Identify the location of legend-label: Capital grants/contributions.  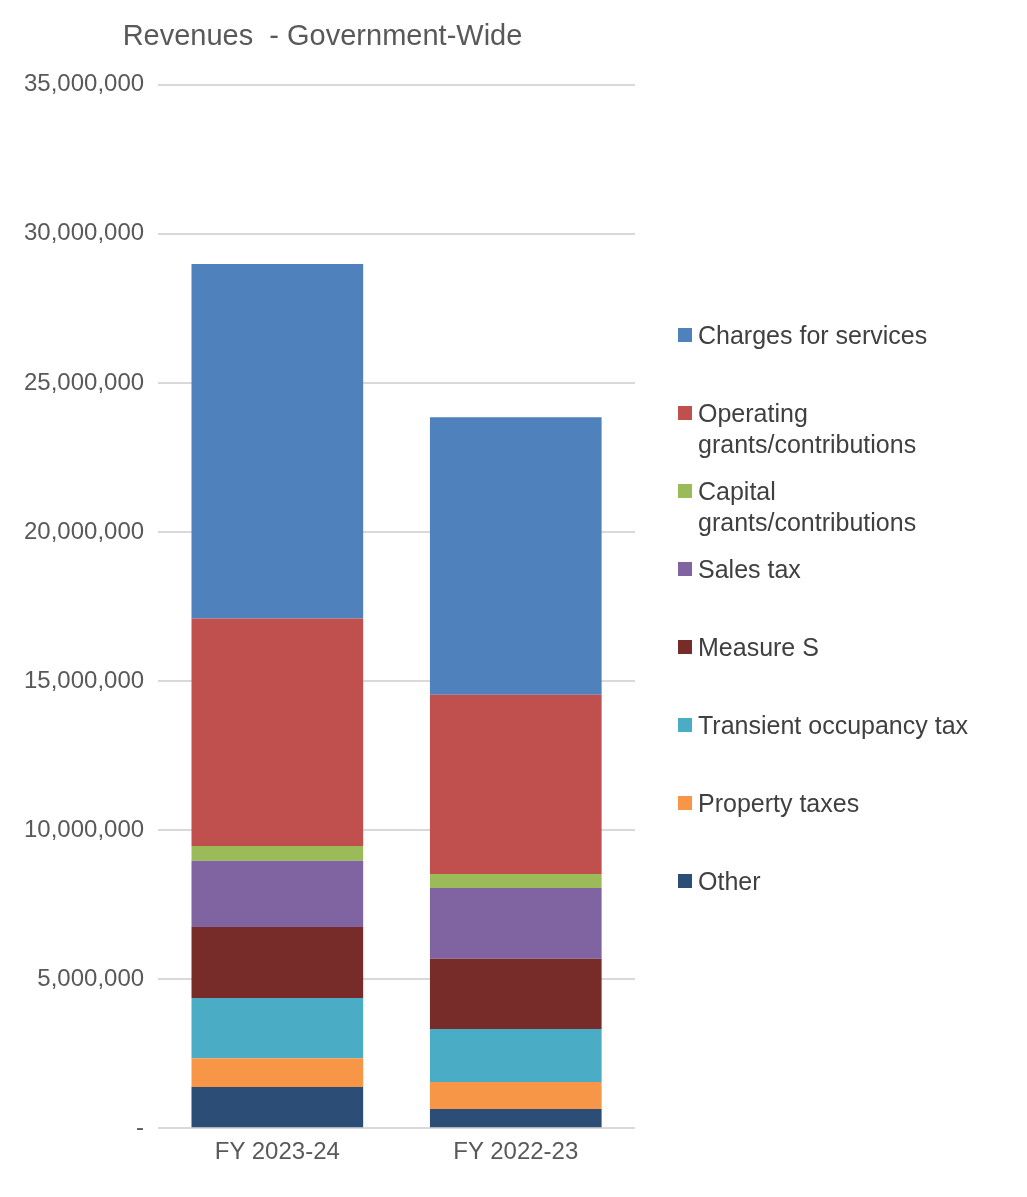
(808, 507).